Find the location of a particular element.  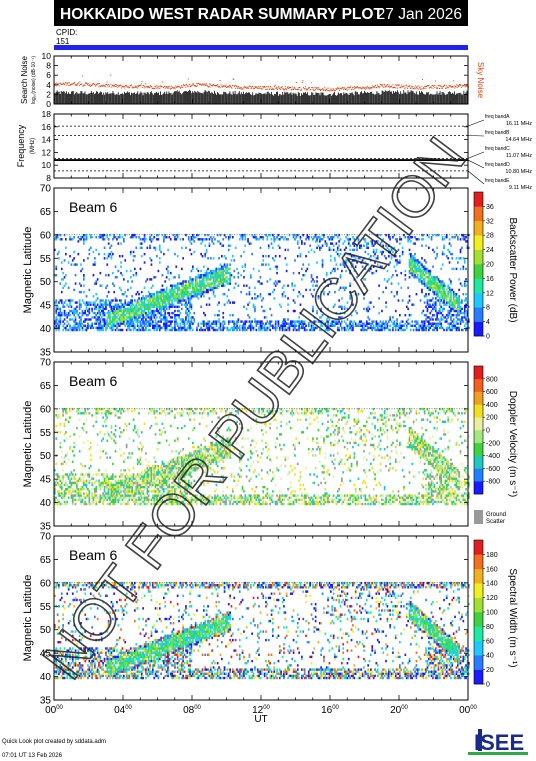

velocity-cells is located at coordinates (262, 456).